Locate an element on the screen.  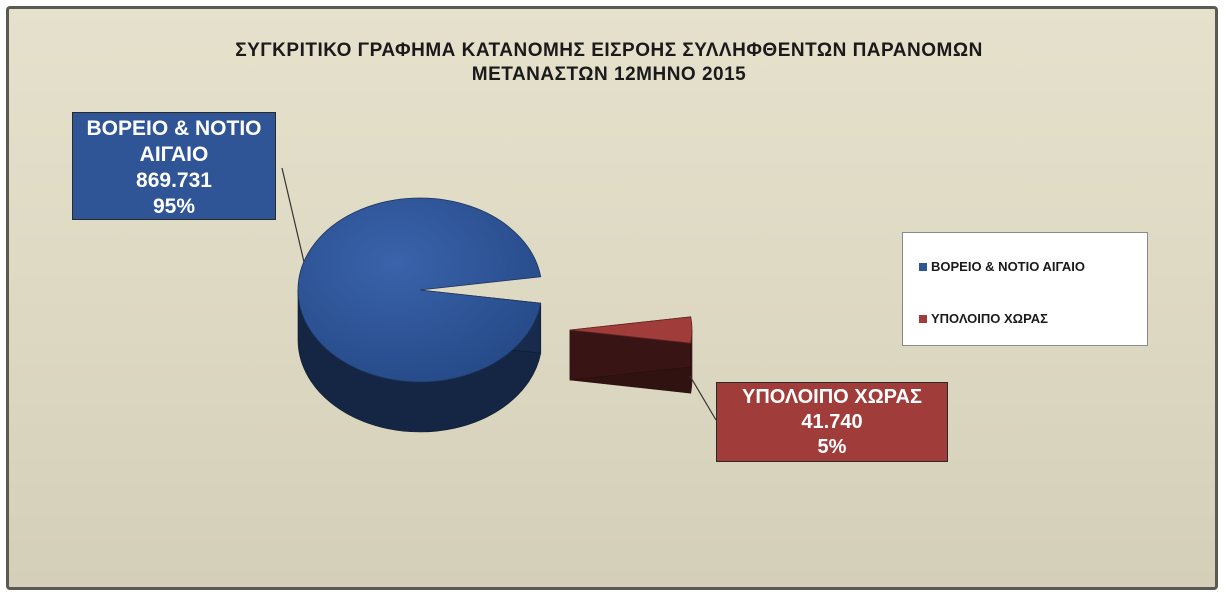
legend-item-north-south-aegean: ΒΟΡΕΙΟ & ΝΟΤΙΟ ΑΙΓΑΙΟ is located at coordinates (1002, 266).